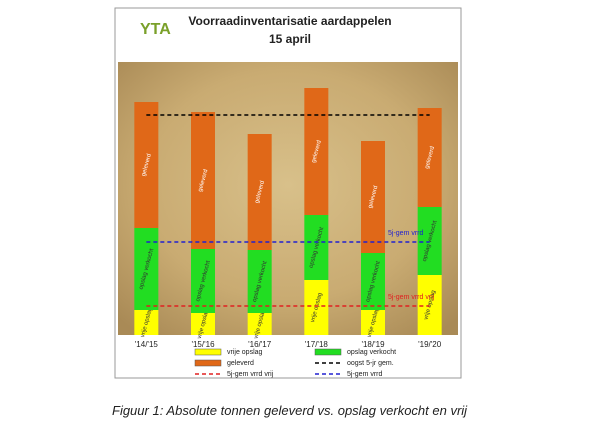  Describe the element at coordinates (317, 344) in the screenshot. I see `x-tick-label: '17/'18` at that location.